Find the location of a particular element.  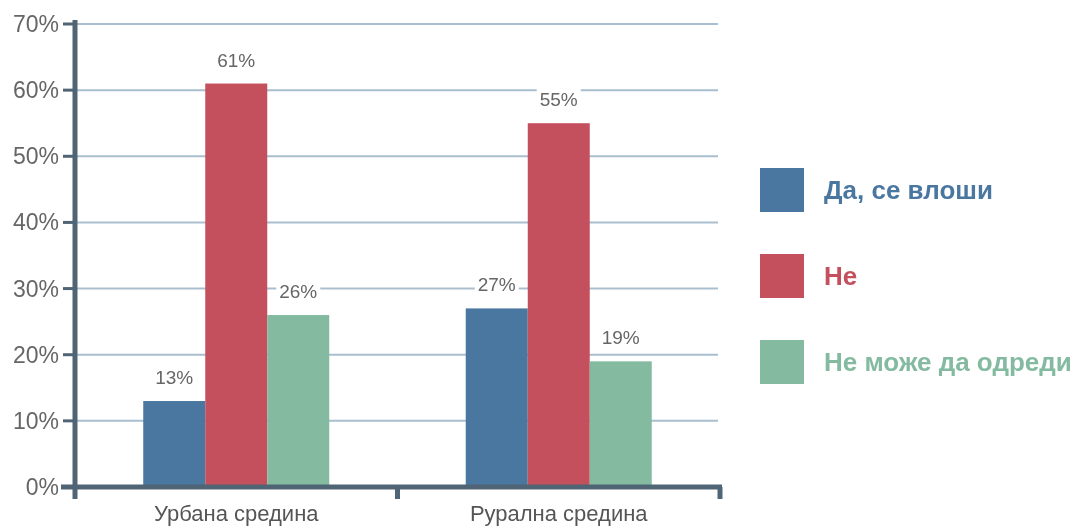

data-label: 26% is located at coordinates (298, 292).